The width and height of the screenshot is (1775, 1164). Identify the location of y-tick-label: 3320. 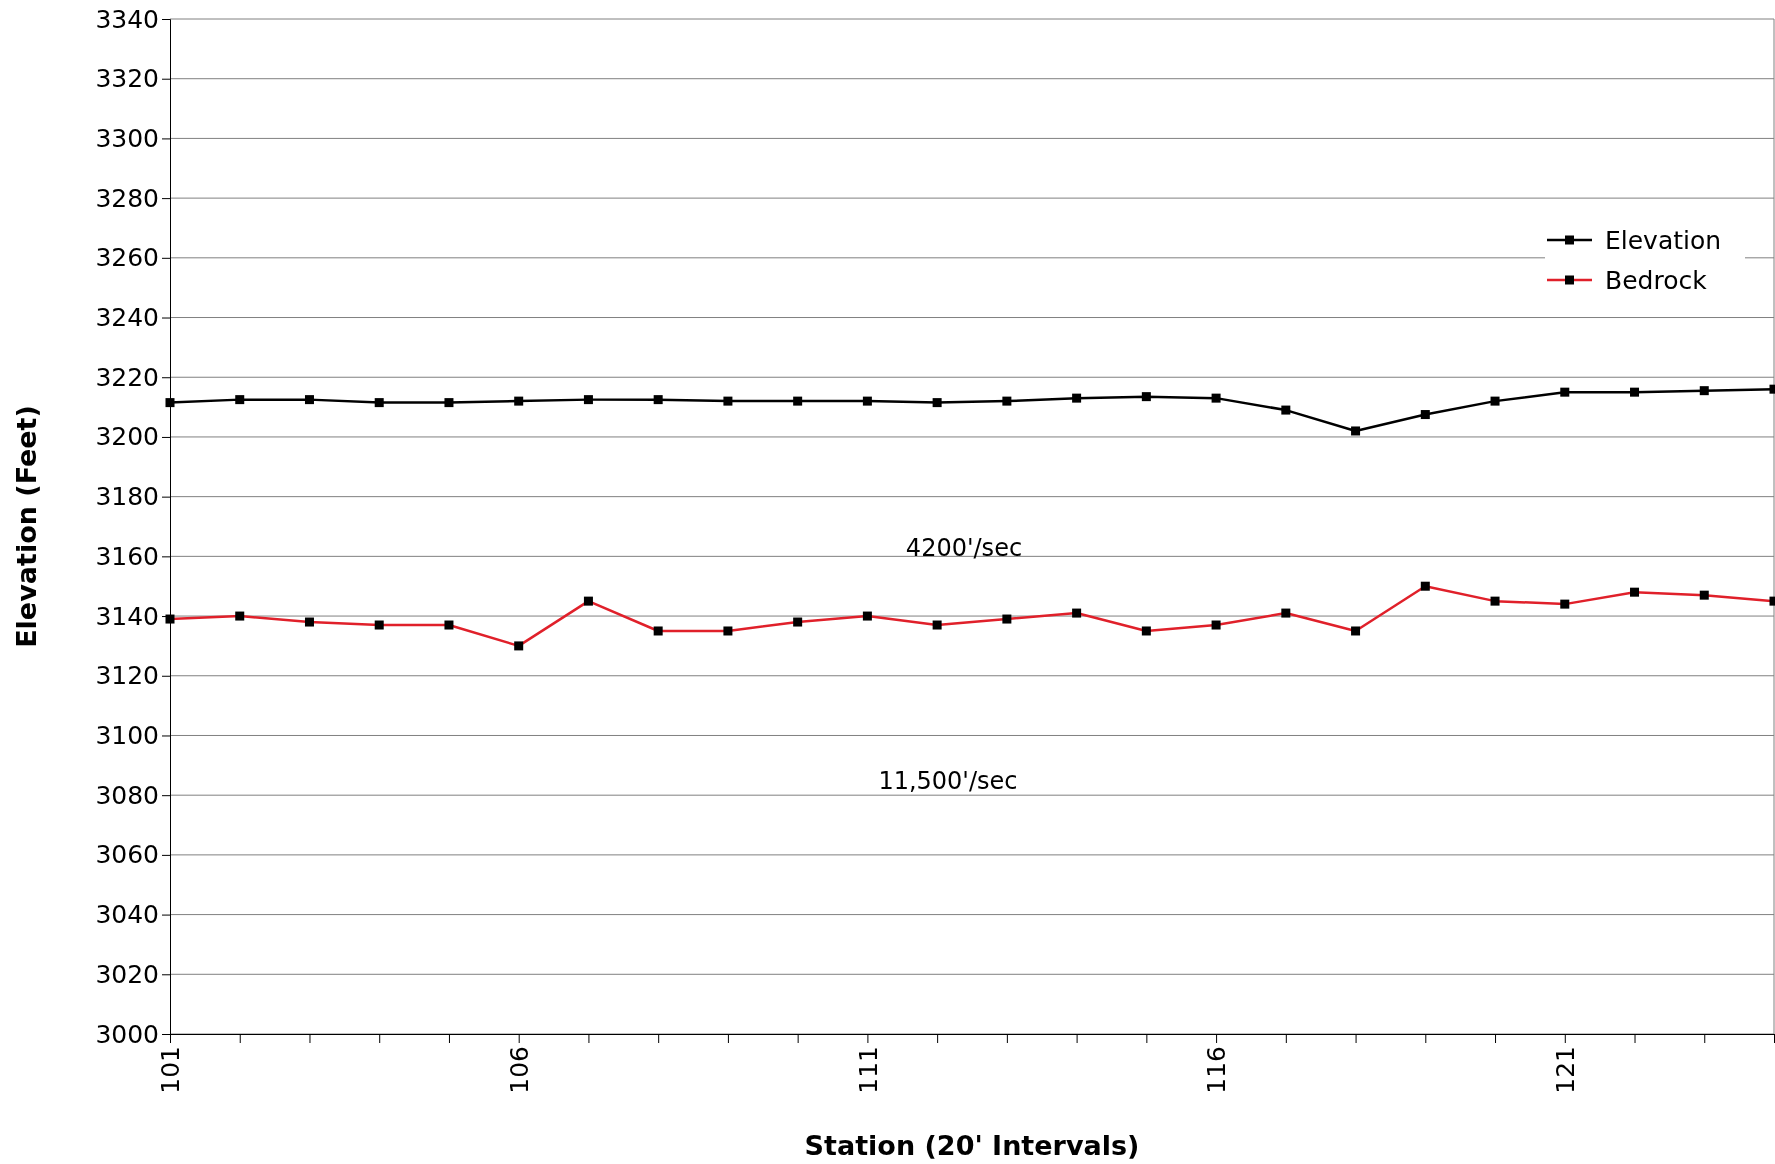
(127, 79).